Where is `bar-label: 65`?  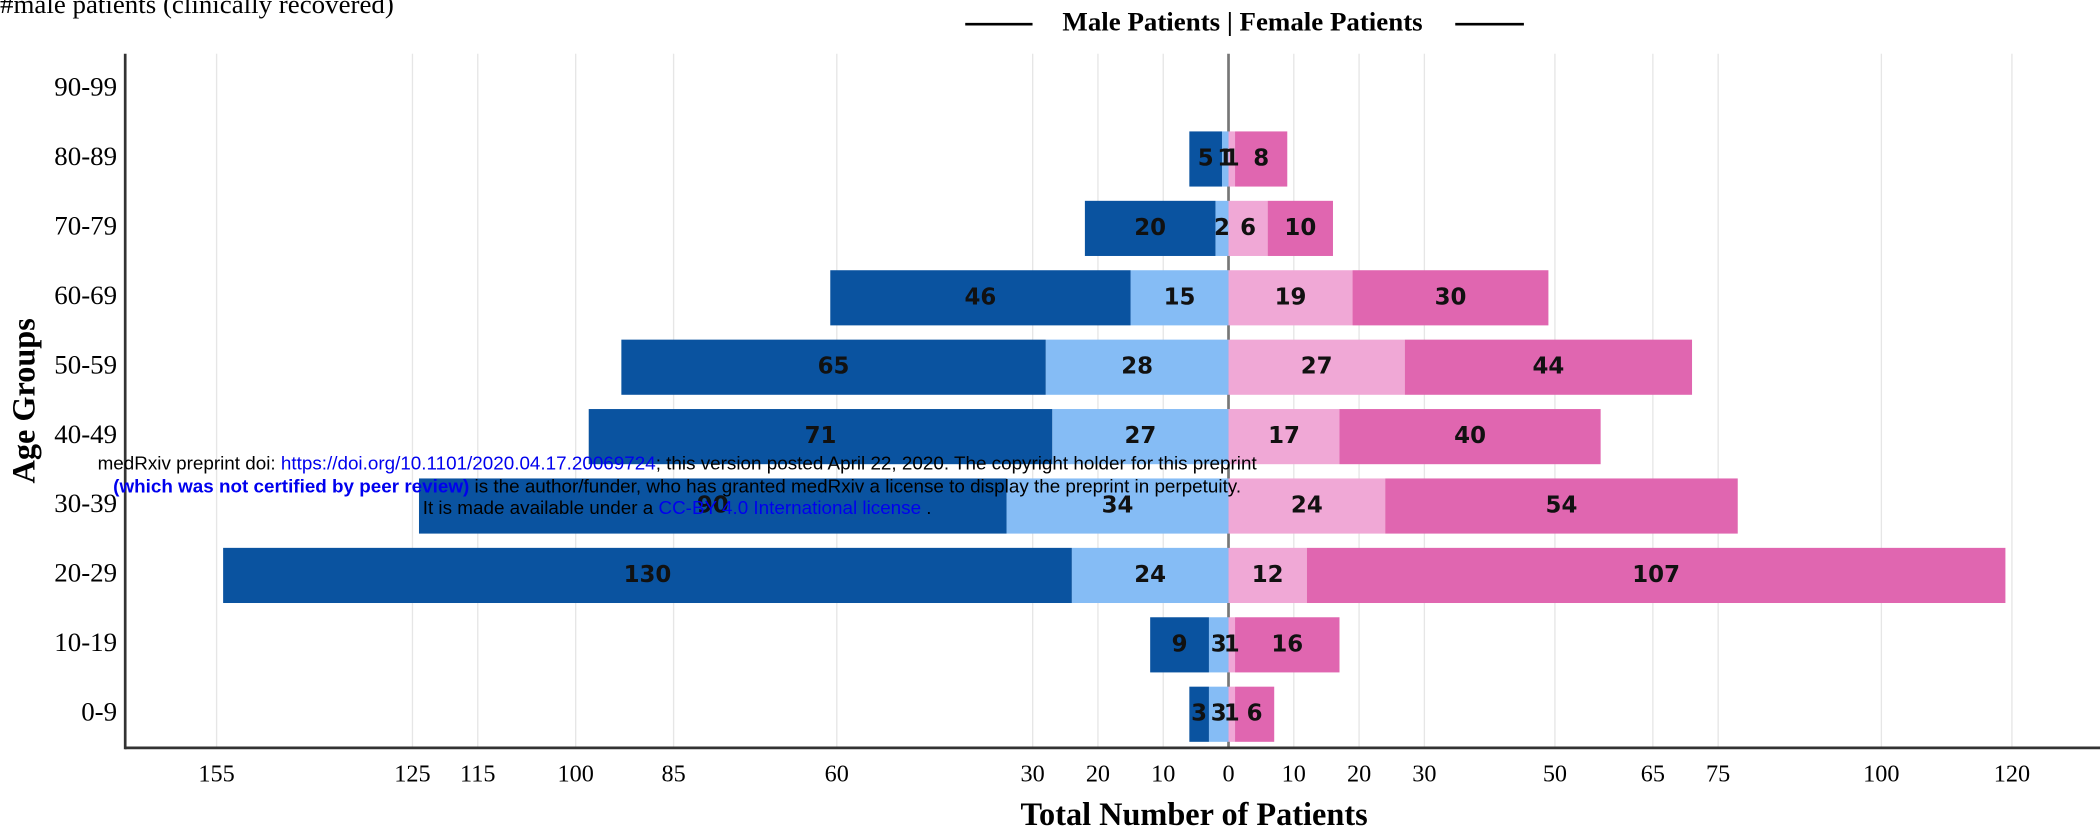
bar-label: 65 is located at coordinates (834, 367).